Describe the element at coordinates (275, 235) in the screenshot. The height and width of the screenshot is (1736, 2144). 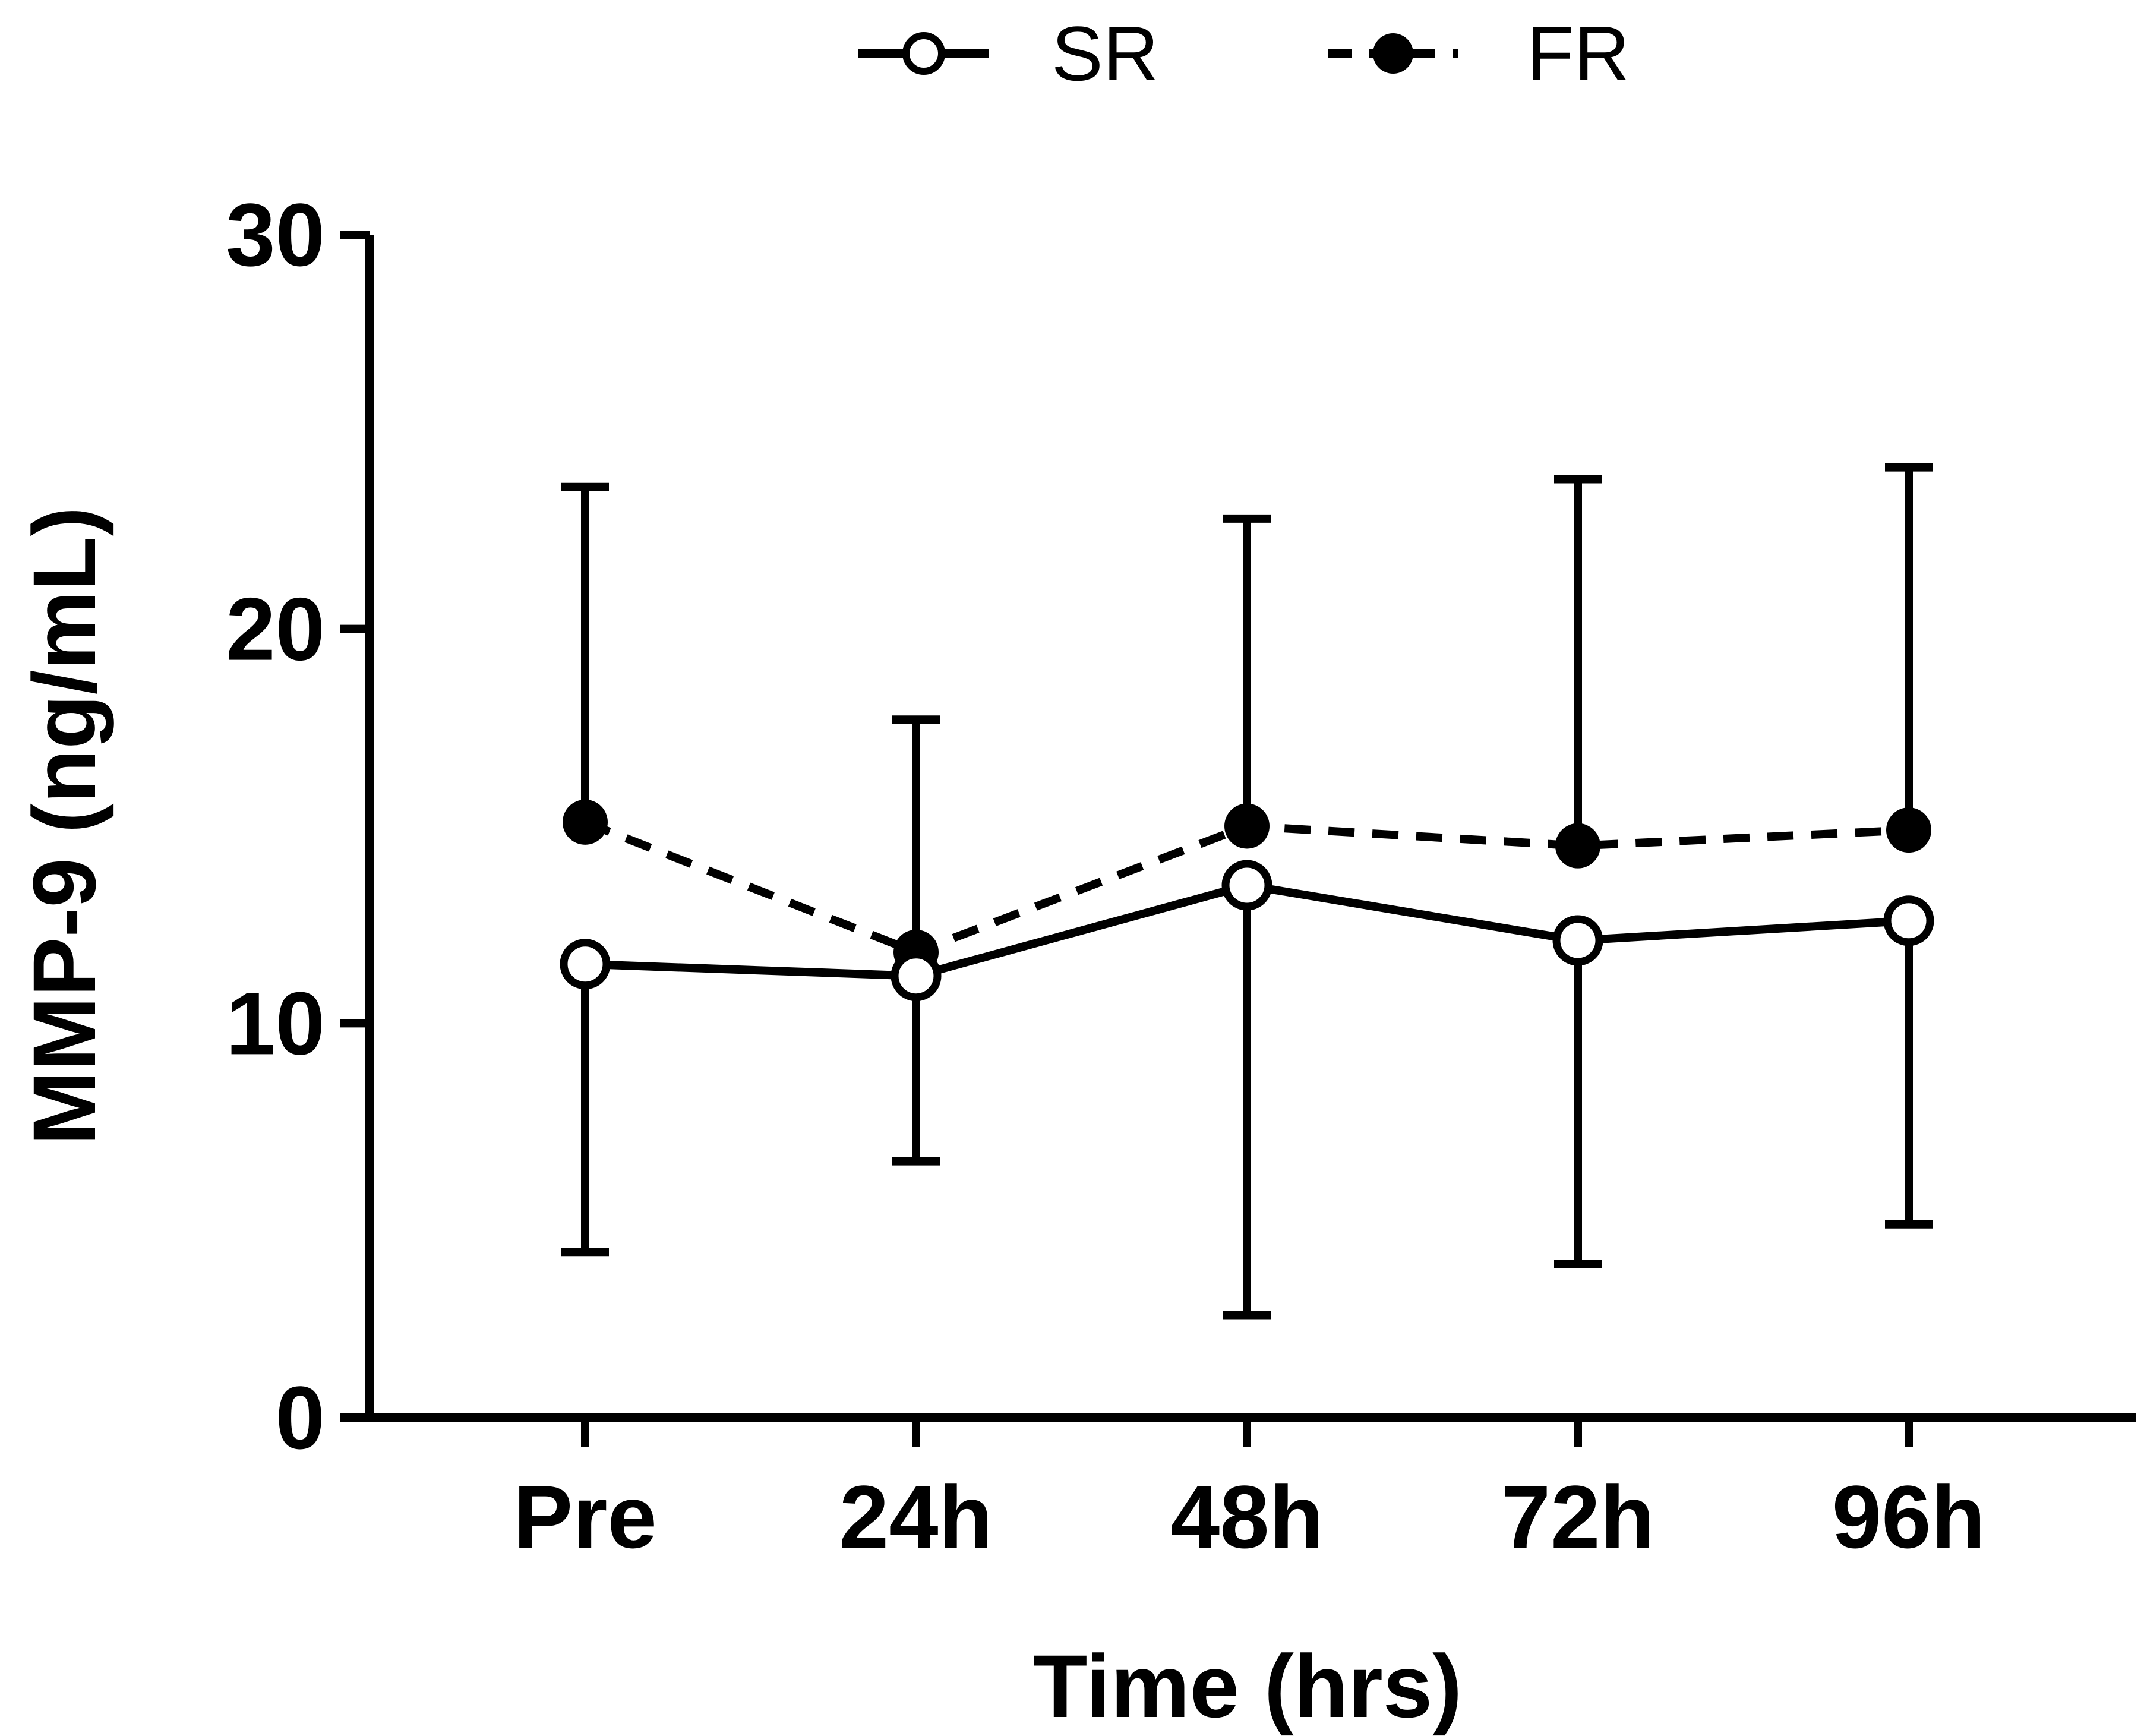
I see `y-tick-label-30: 30` at that location.